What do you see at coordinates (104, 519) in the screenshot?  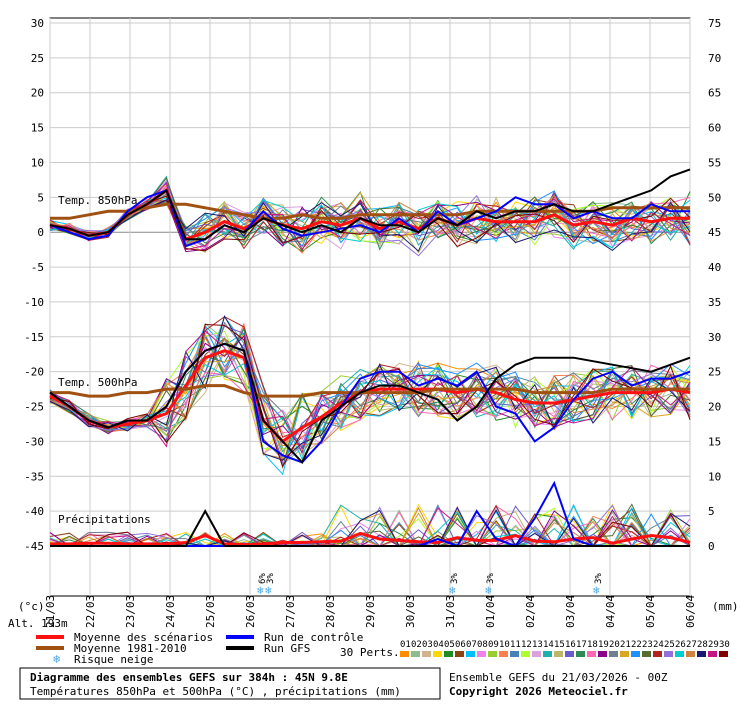 I see `label-precip: Précipitations` at bounding box center [104, 519].